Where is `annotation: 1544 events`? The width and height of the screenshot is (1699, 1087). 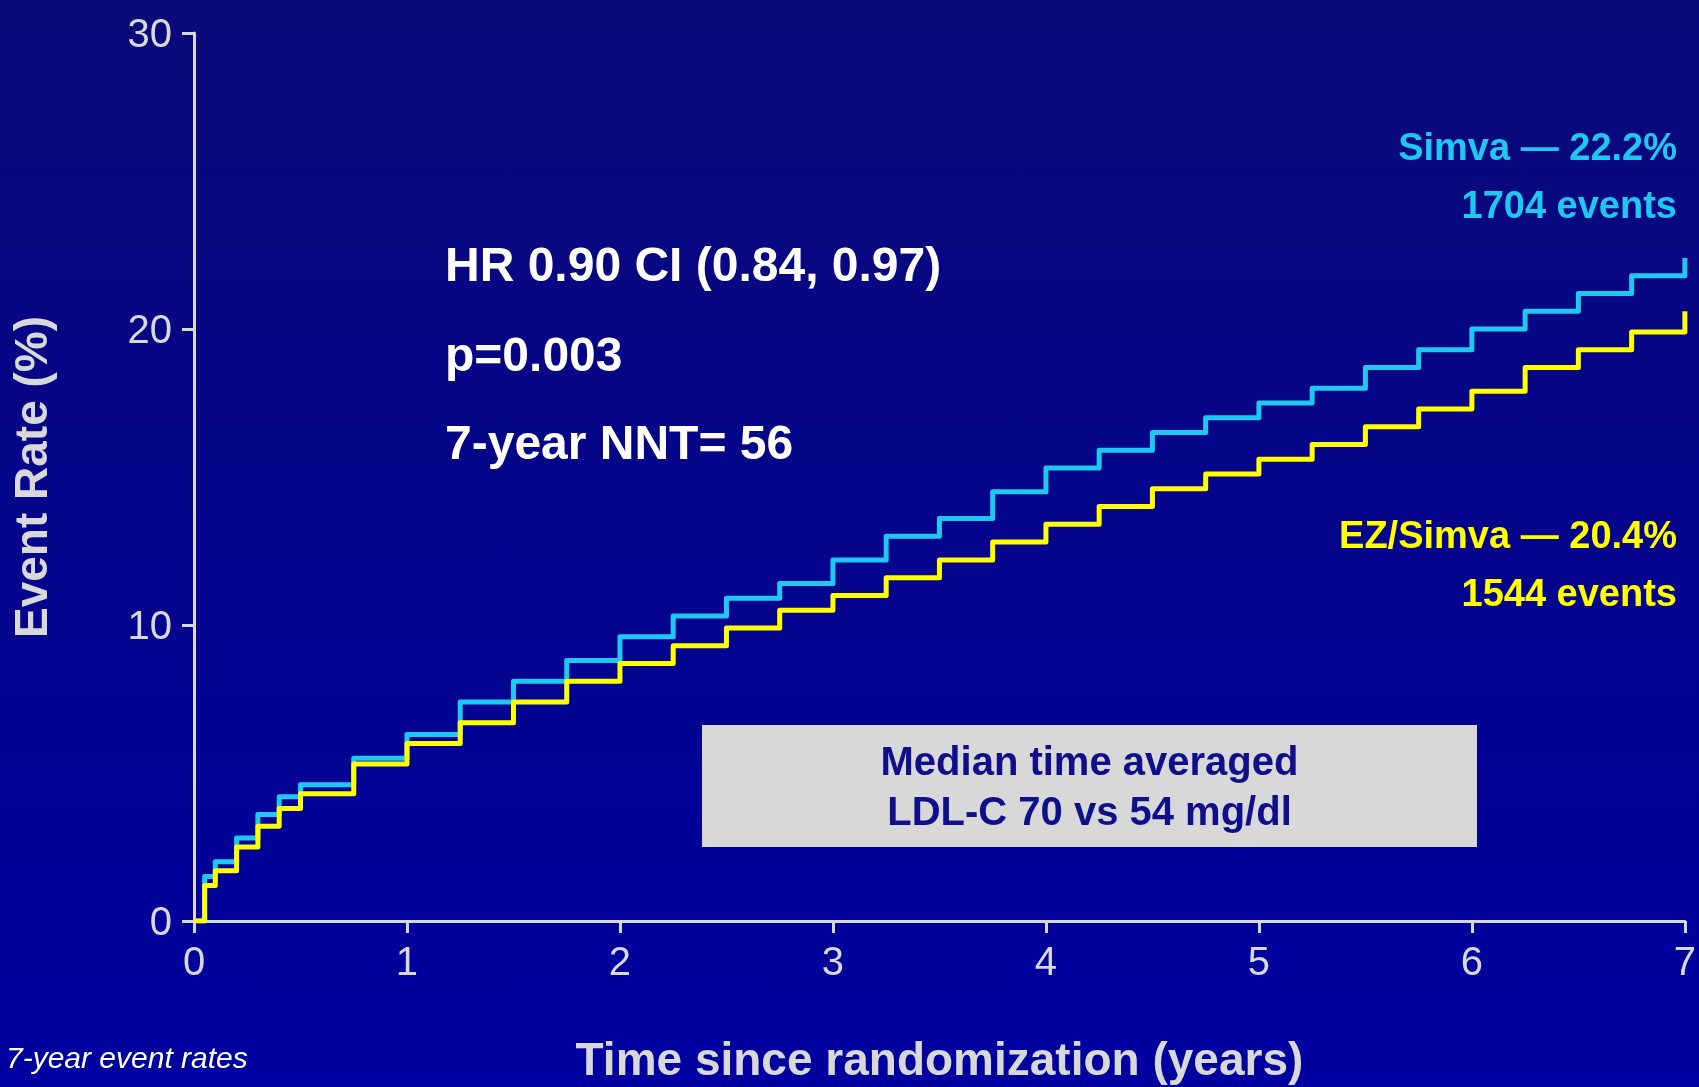
annotation: 1544 events is located at coordinates (1569, 593).